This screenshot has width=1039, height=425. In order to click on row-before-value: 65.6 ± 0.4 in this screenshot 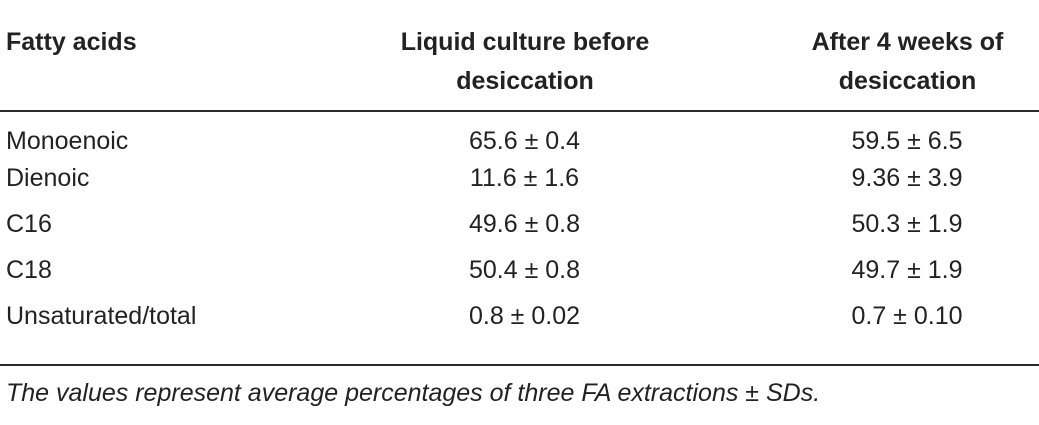, I will do `click(524, 141)`.